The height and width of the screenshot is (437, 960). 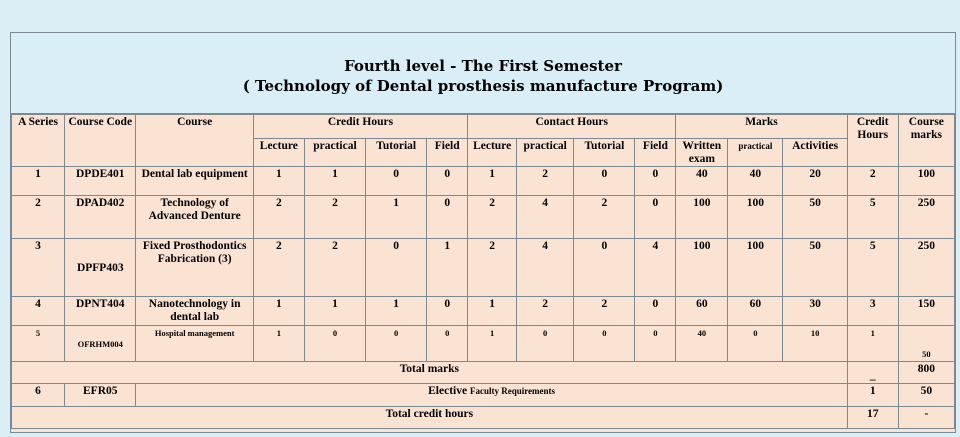 I want to click on total-marks-row: Total marks _ 800, so click(x=483, y=372).